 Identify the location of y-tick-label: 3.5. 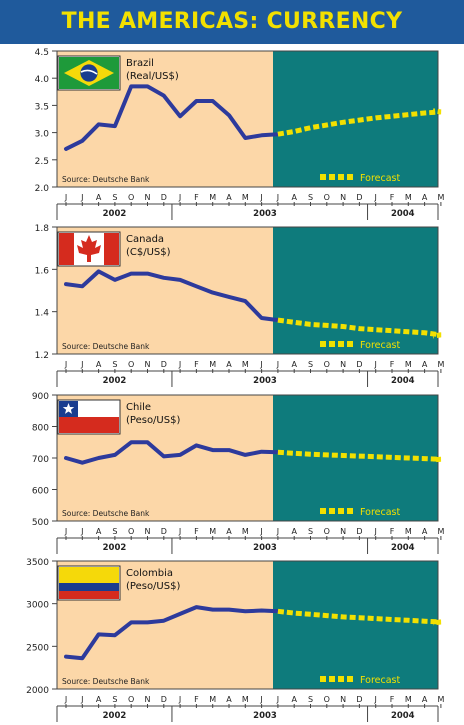
(42, 107).